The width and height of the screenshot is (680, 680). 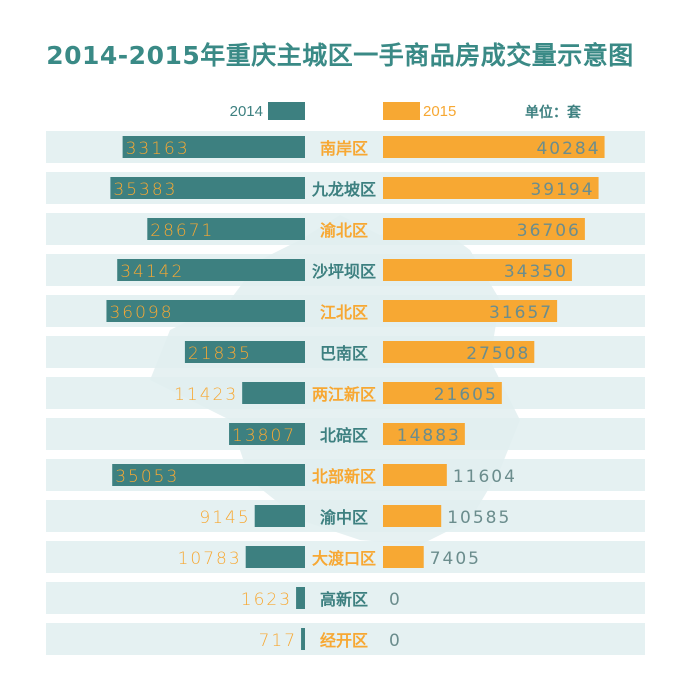 I want to click on value-label-2015: 40284, so click(x=568, y=149).